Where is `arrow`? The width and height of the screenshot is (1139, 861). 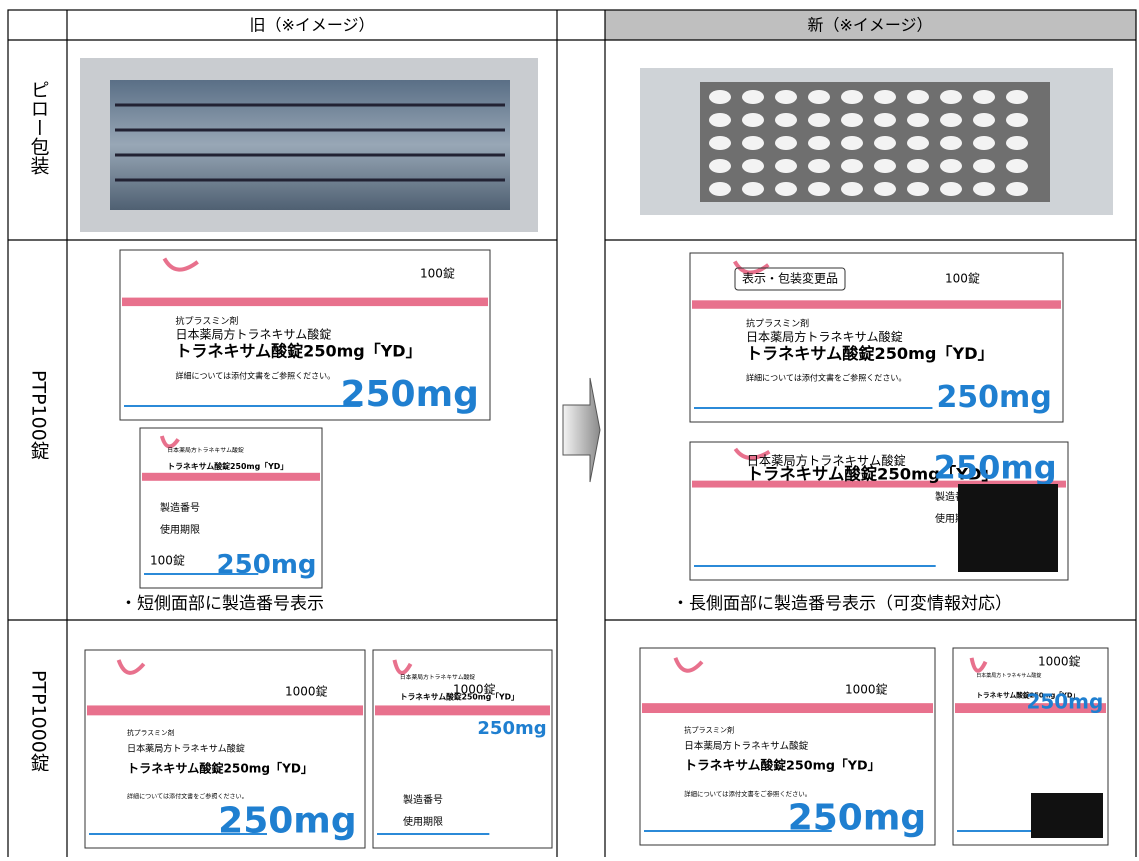 arrow is located at coordinates (581, 430).